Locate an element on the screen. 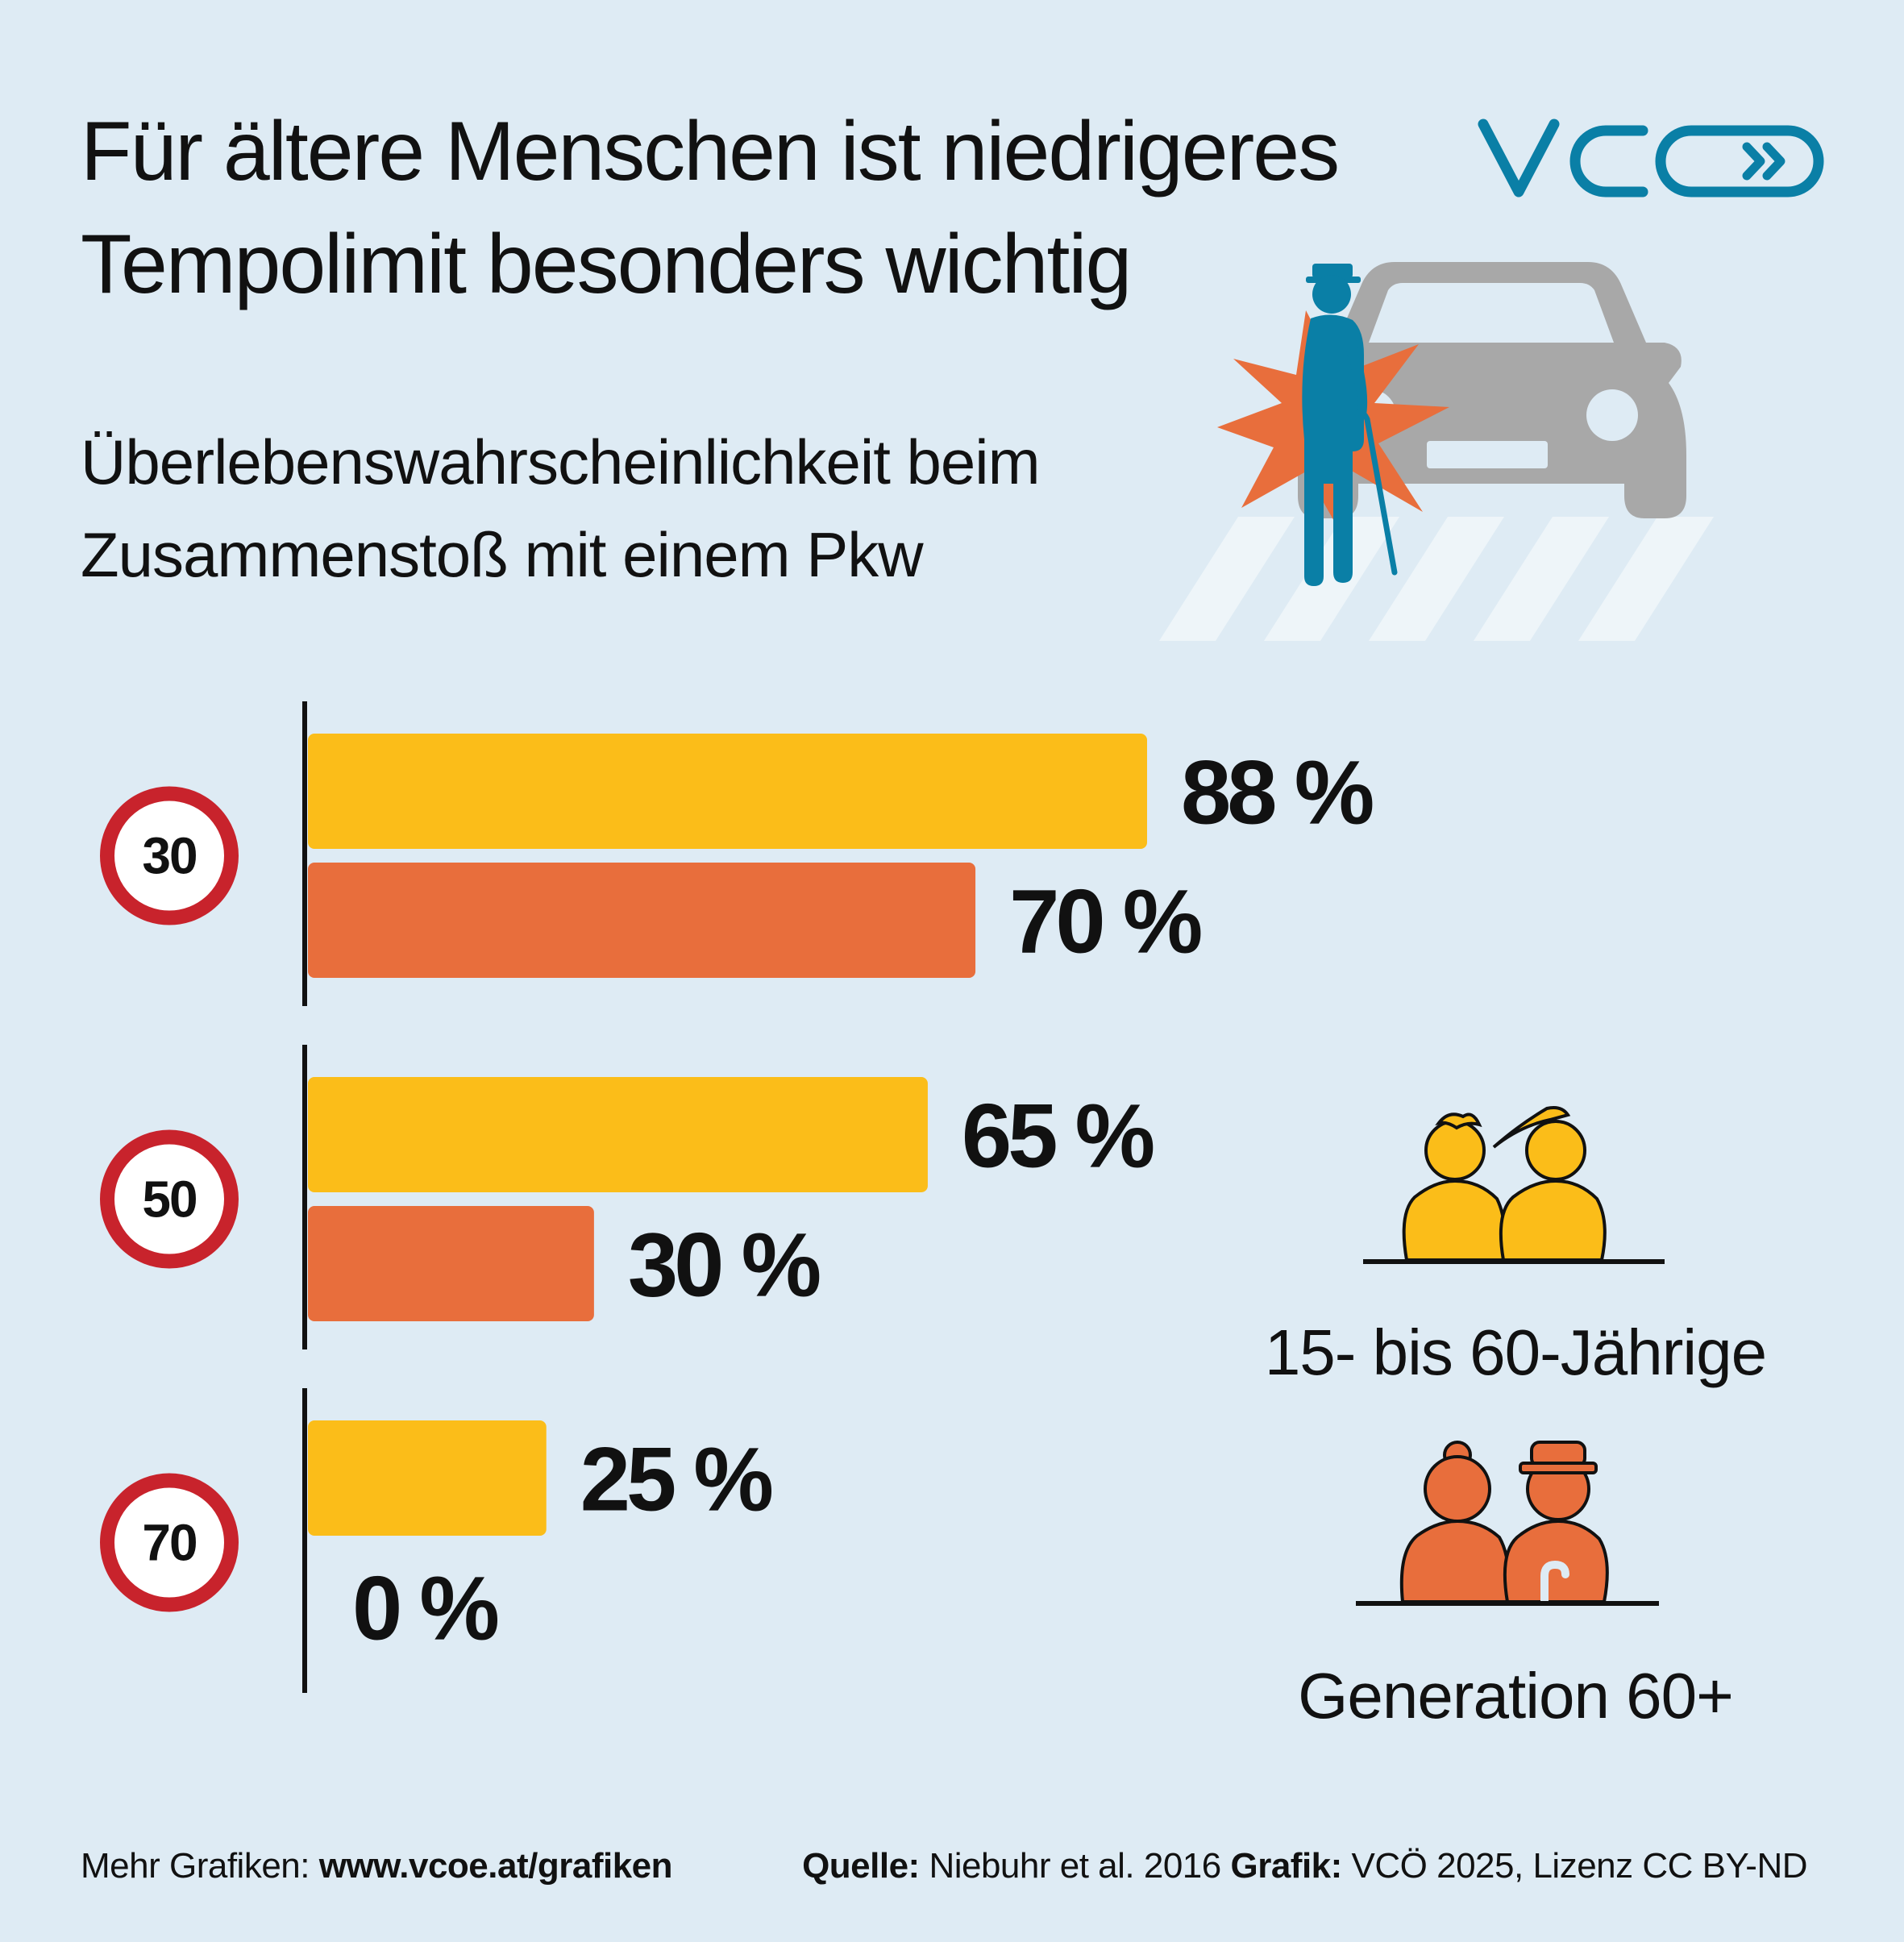 The image size is (1904, 1942). speed-limit-label: 70 is located at coordinates (169, 1543).